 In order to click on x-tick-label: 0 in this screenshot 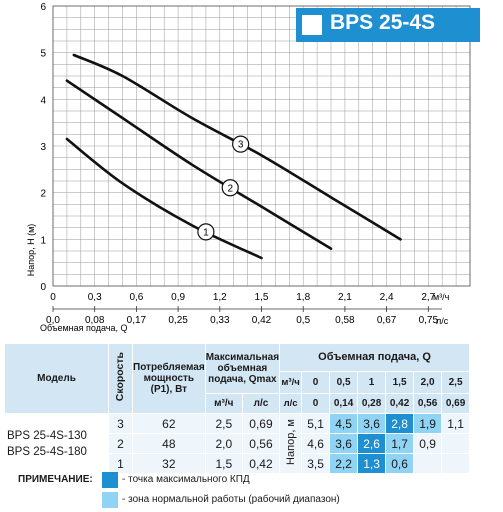, I will do `click(53, 297)`.